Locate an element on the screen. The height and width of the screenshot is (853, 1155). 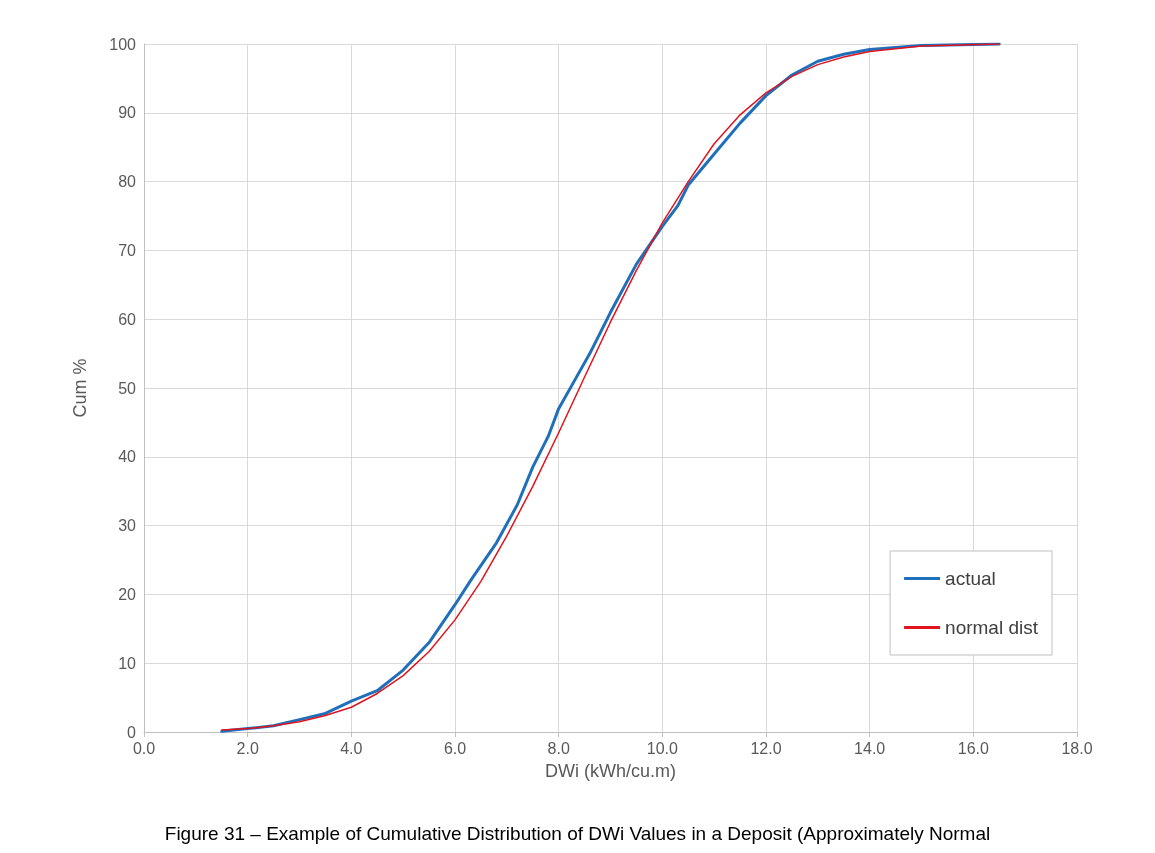
x-tick-label: 8.0 is located at coordinates (558, 748).